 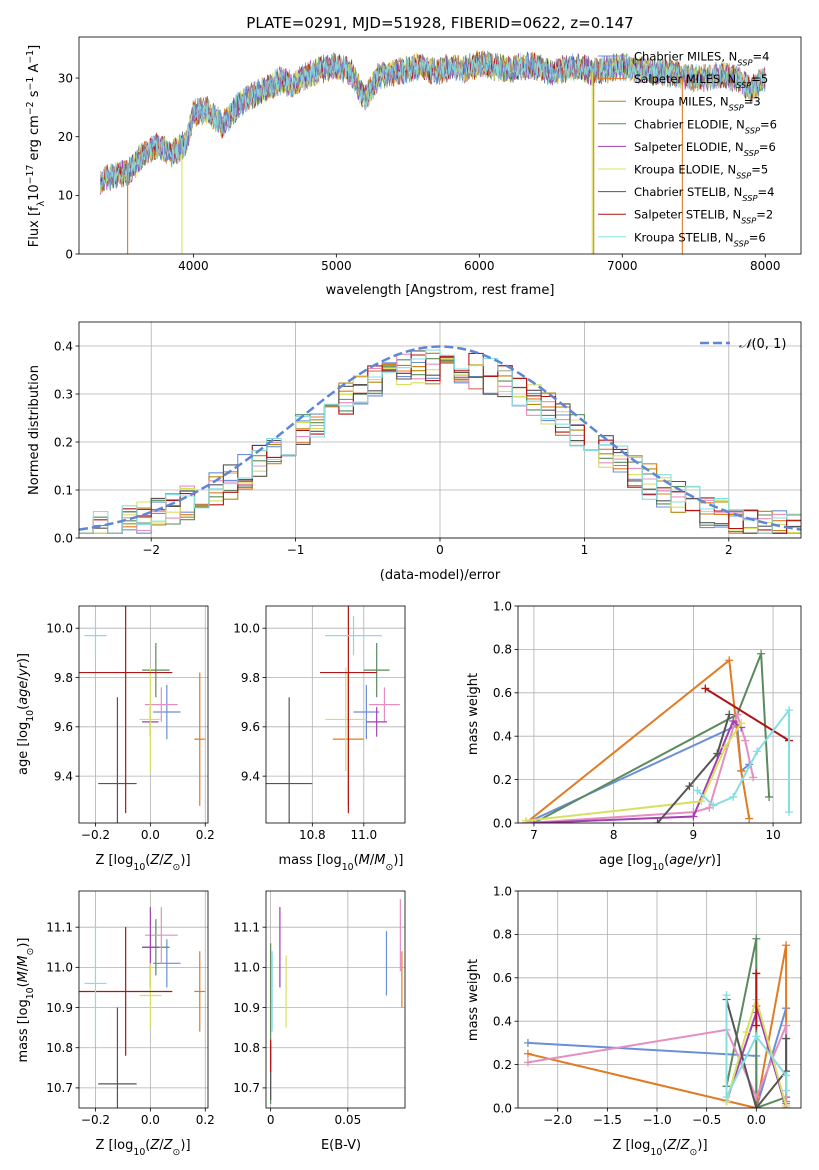 I want to click on x-tick-label: −0.5, so click(x=706, y=1120).